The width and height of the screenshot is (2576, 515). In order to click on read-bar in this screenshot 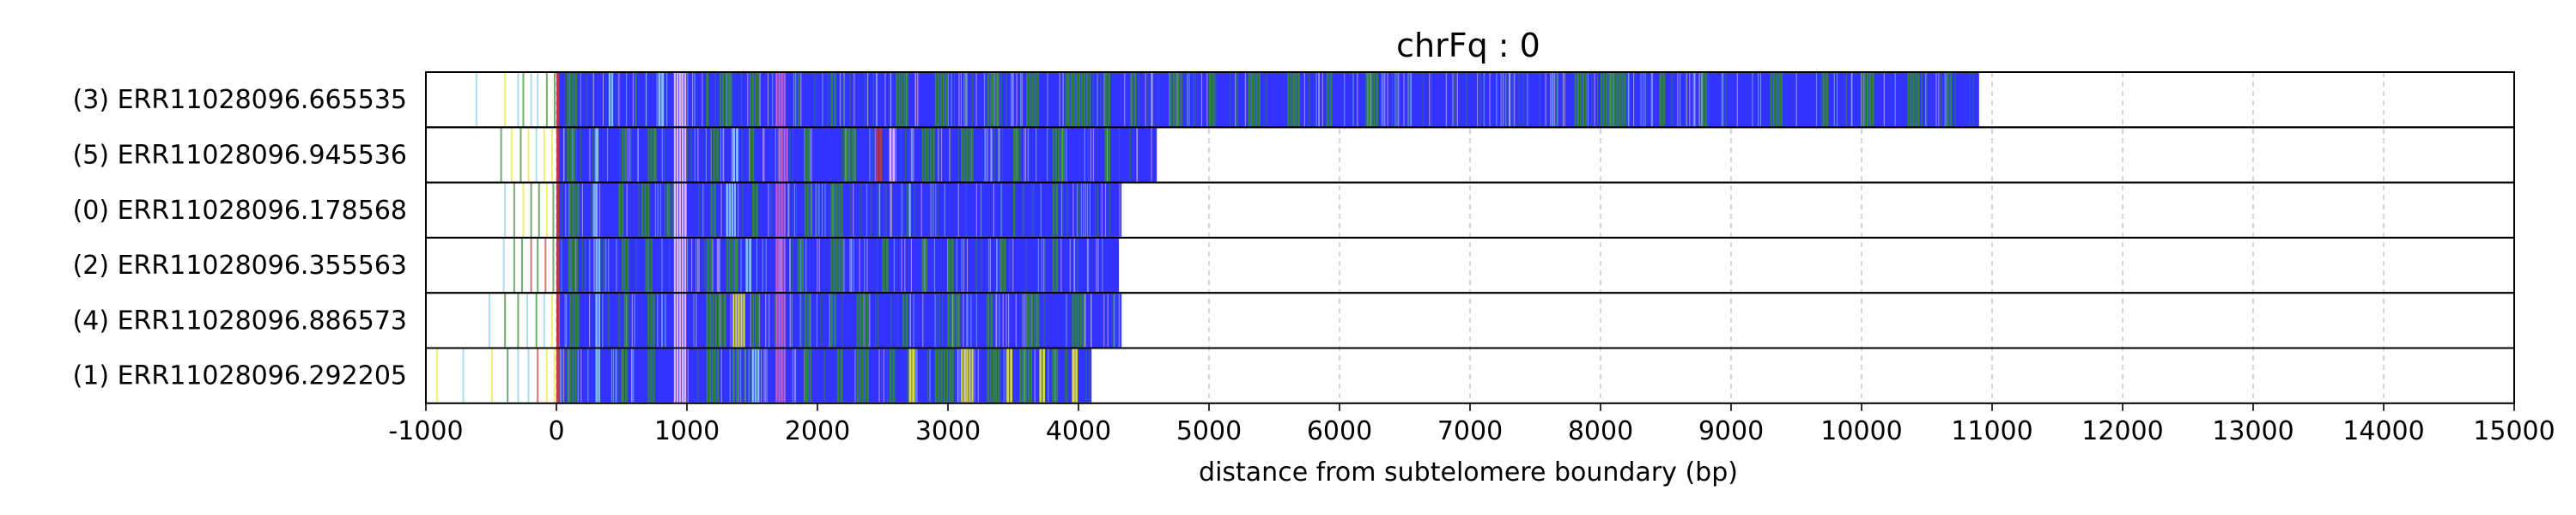, I will do `click(824, 375)`.